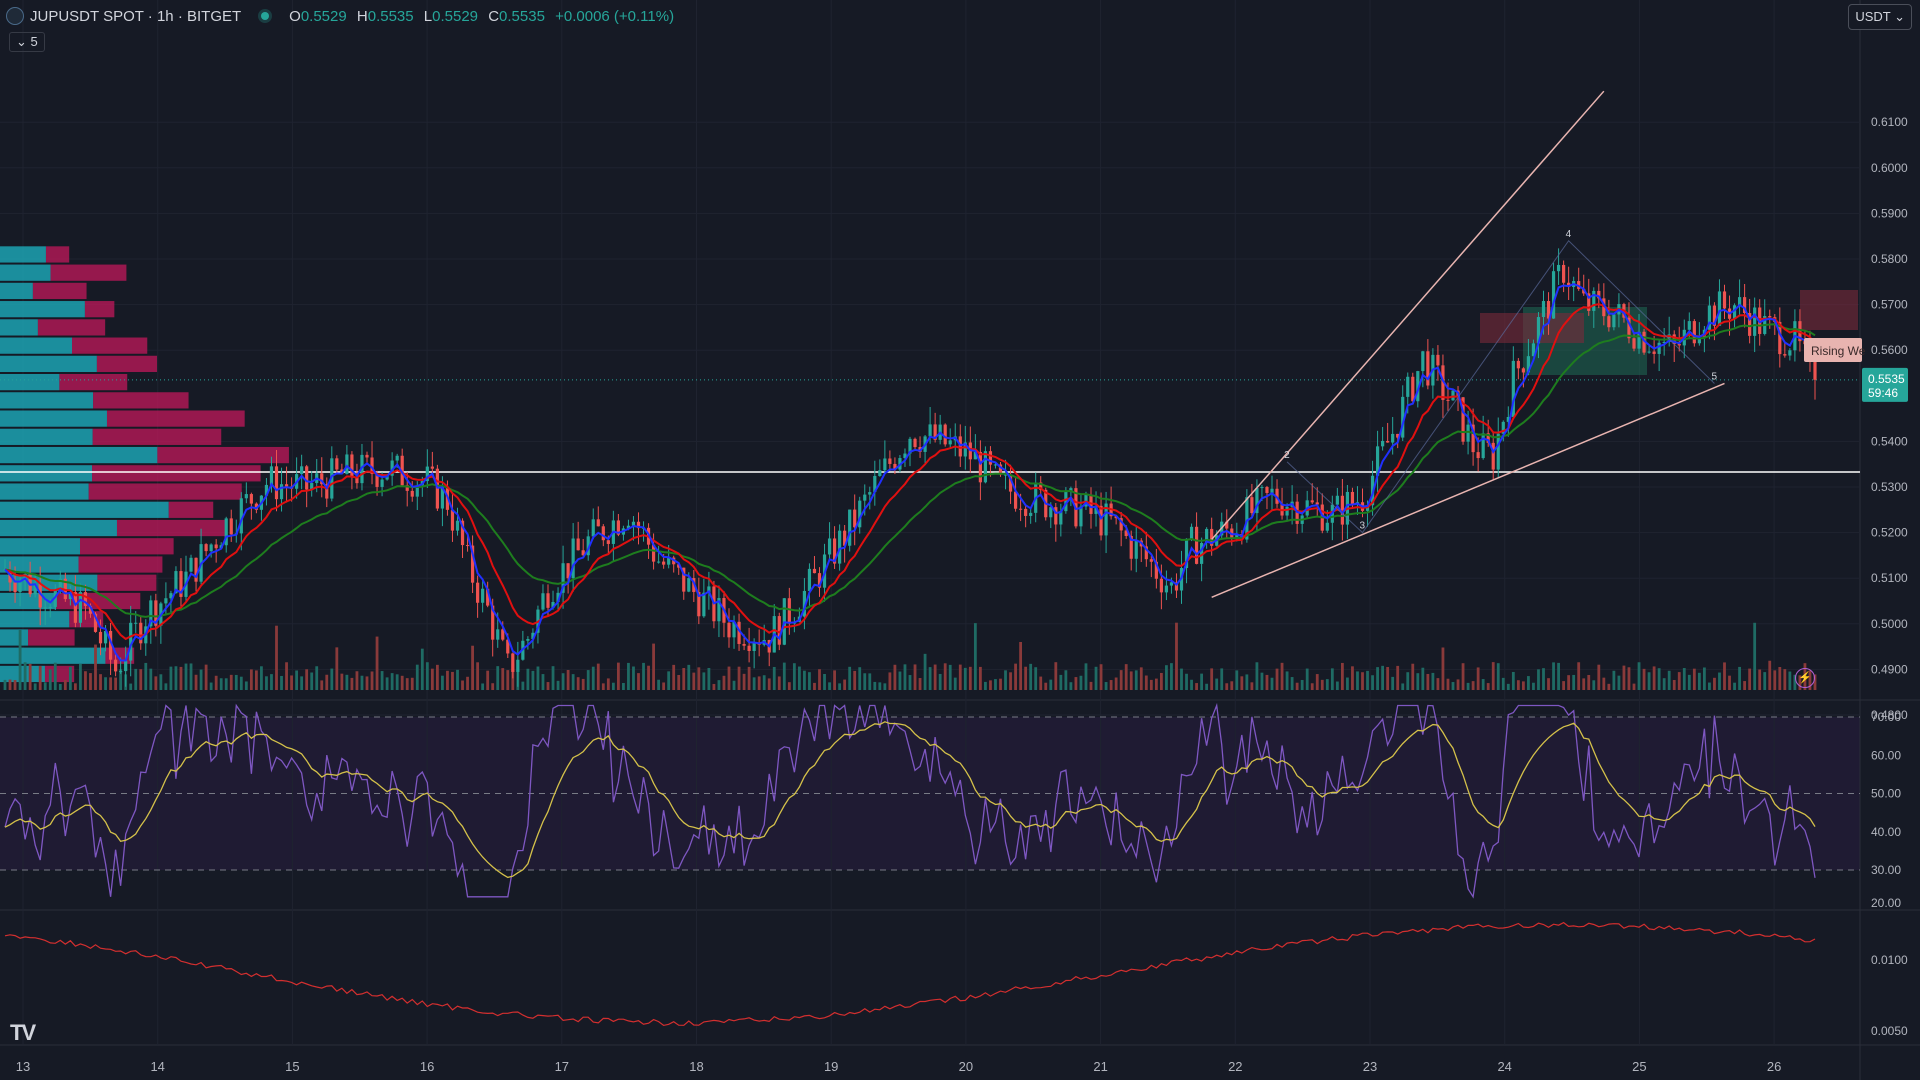 The image size is (1920, 1080). I want to click on lightning-icon: ⚡, so click(1805, 678).